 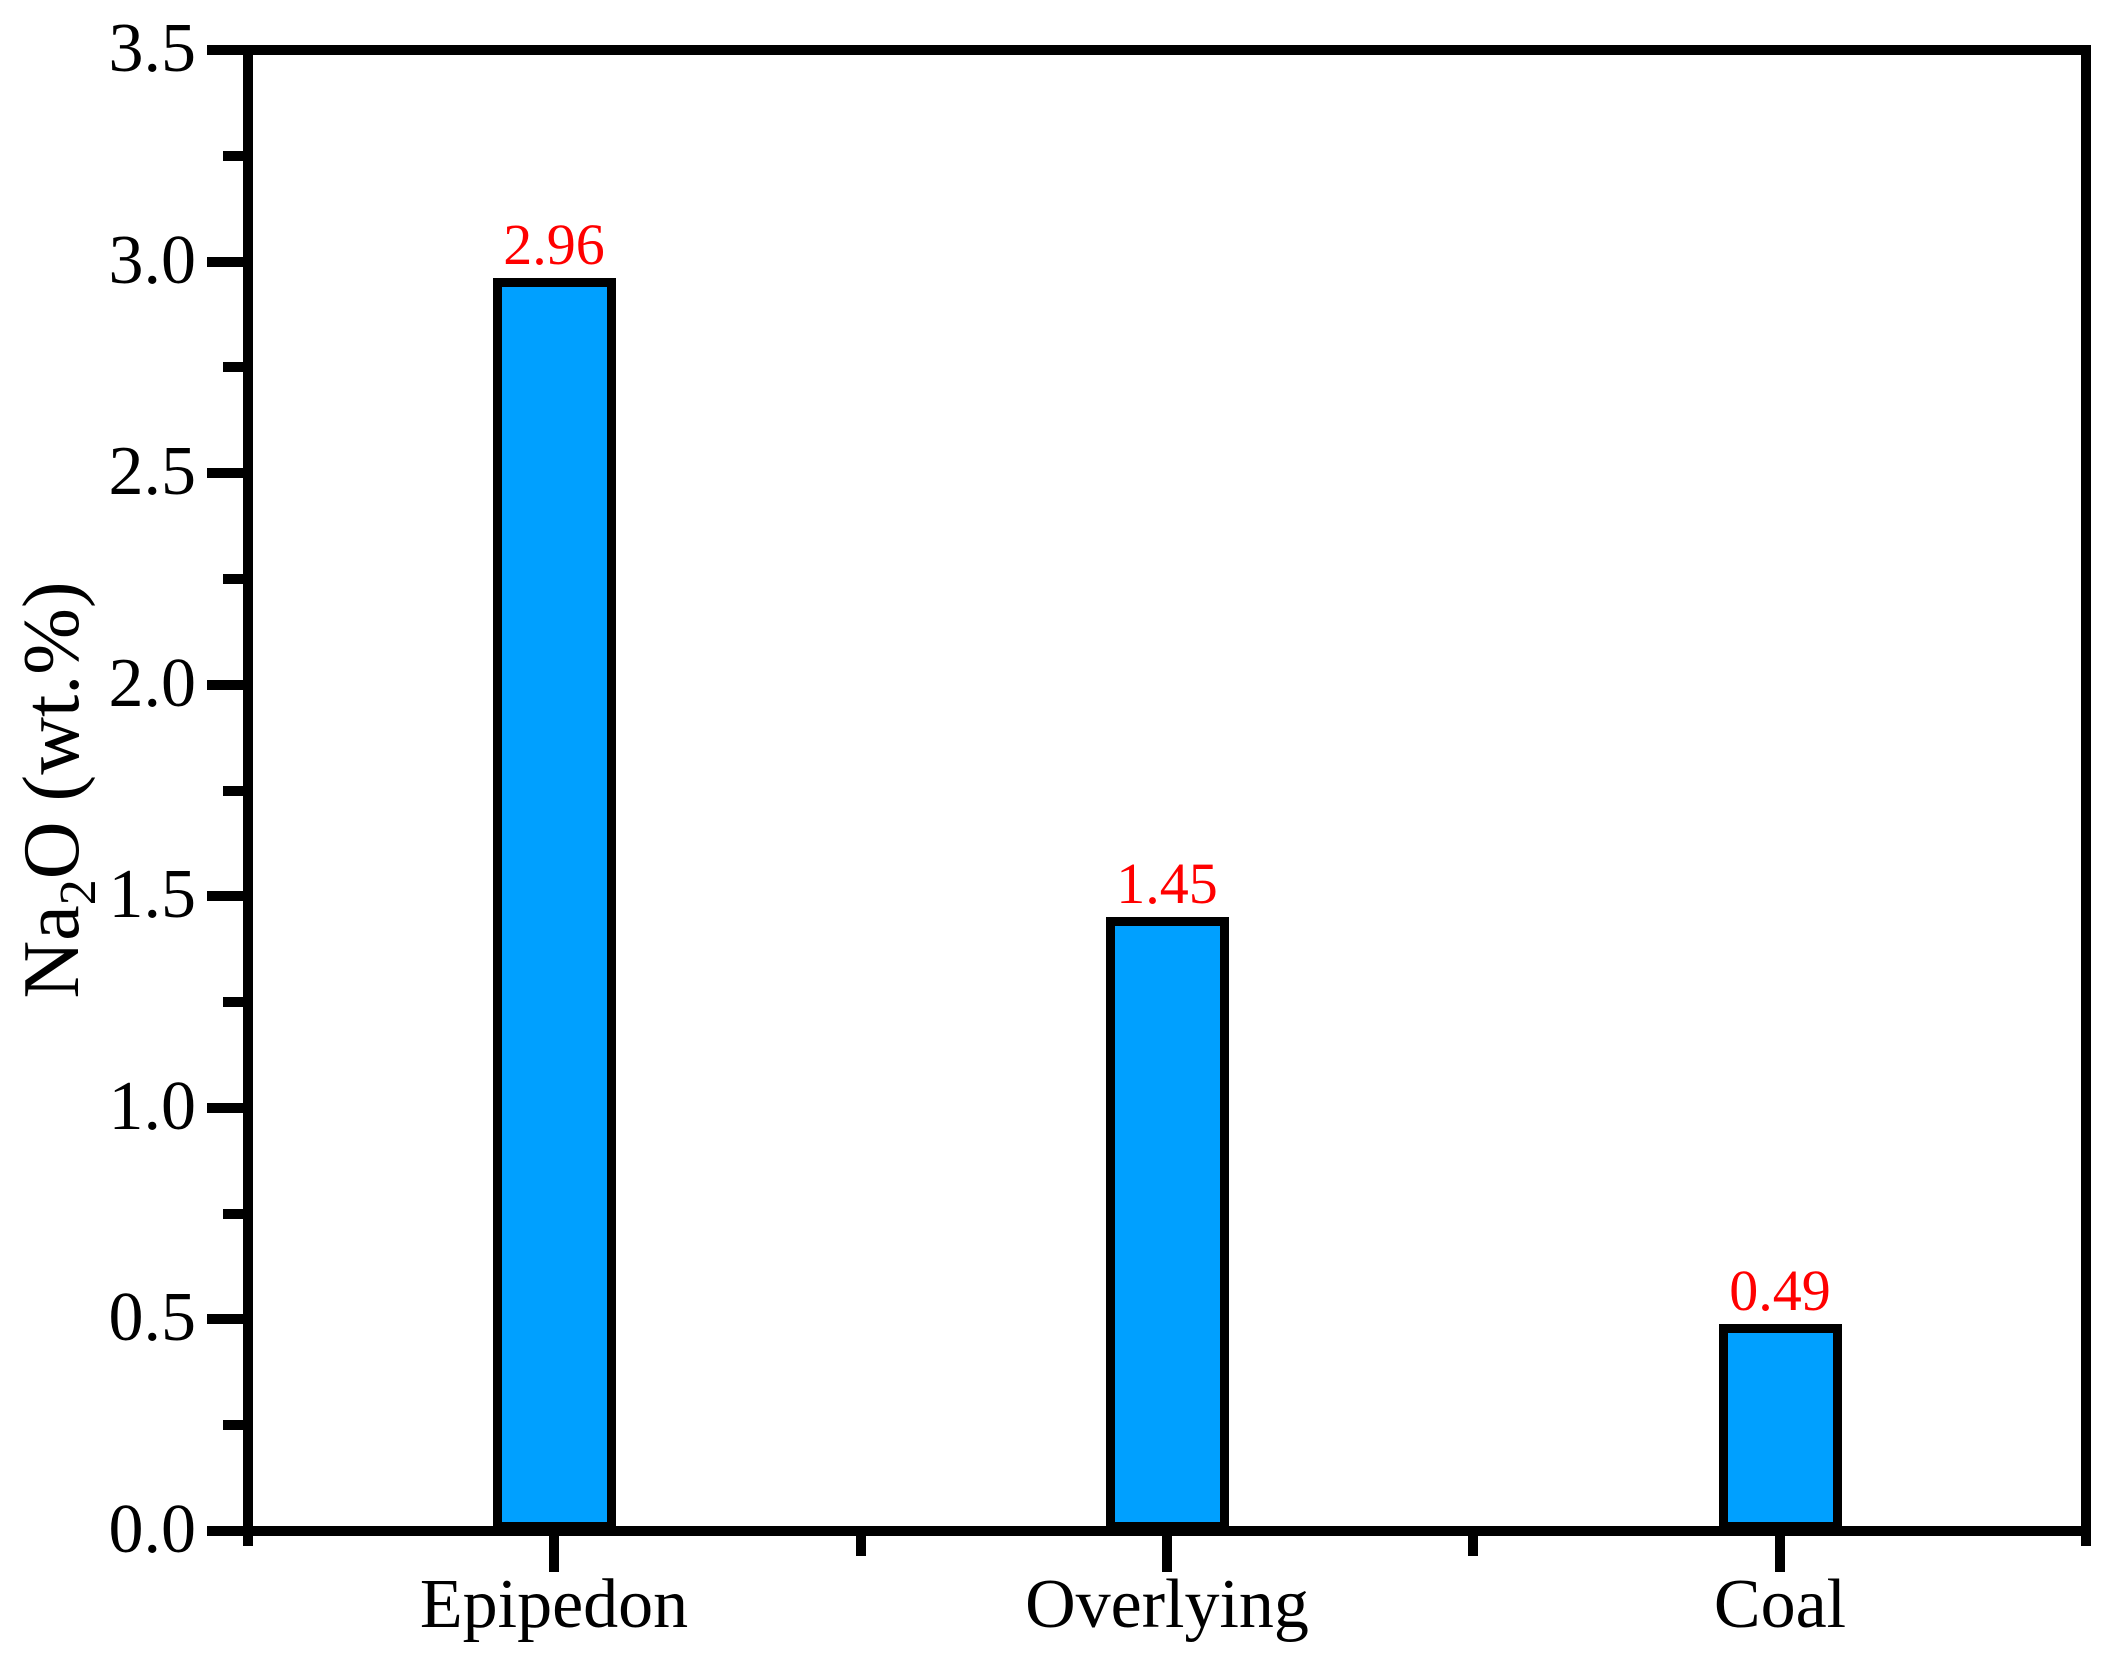 I want to click on y-axis-title-suffix: O (wt.%), so click(x=52, y=730).